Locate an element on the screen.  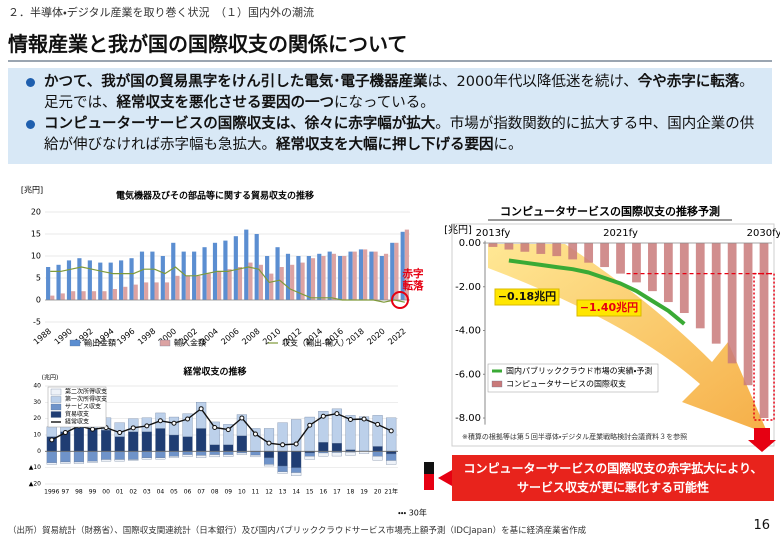
callout-text: コンピューターサービスの国際収支の赤字拡大により、 is located at coordinates (612, 468).